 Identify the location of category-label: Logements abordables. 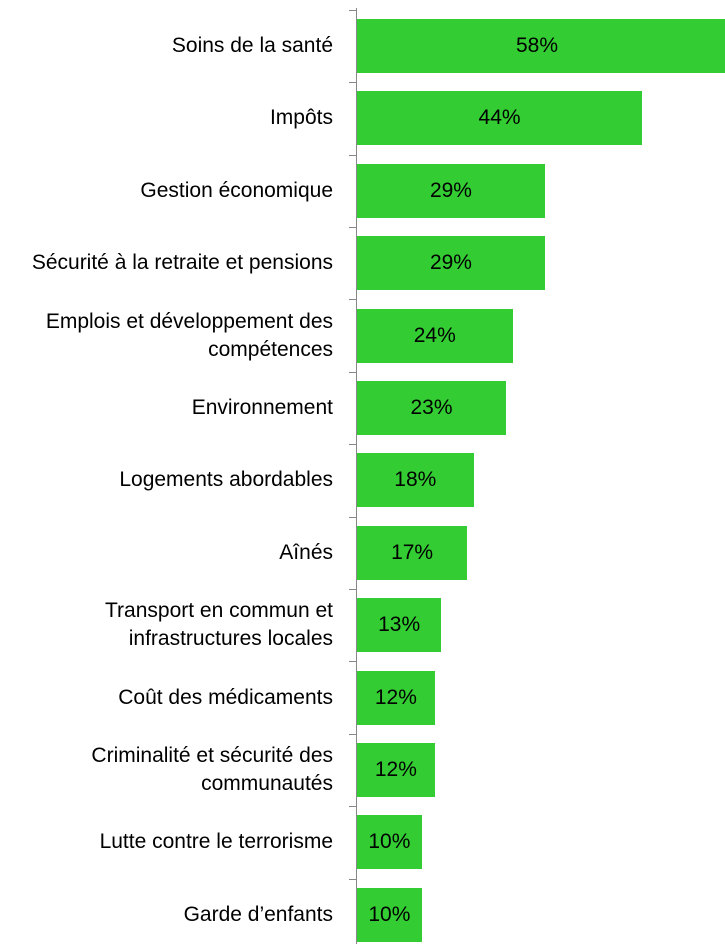
(226, 480).